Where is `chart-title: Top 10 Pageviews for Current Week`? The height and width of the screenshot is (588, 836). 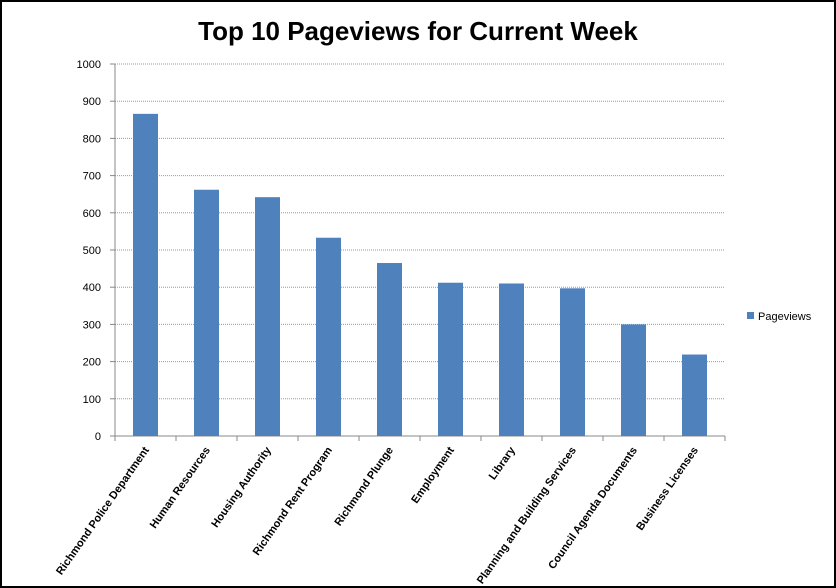 chart-title: Top 10 Pageviews for Current Week is located at coordinates (418, 31).